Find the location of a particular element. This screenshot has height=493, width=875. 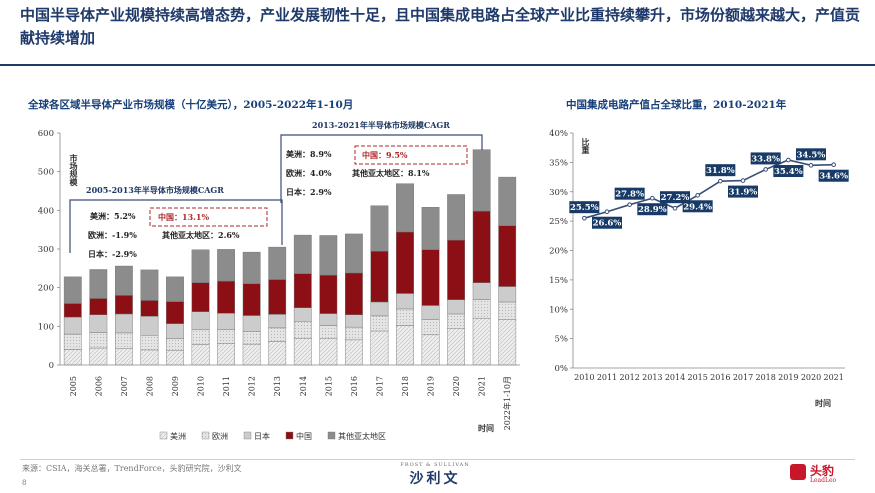

line-xtick-label: 2011 is located at coordinates (607, 377).